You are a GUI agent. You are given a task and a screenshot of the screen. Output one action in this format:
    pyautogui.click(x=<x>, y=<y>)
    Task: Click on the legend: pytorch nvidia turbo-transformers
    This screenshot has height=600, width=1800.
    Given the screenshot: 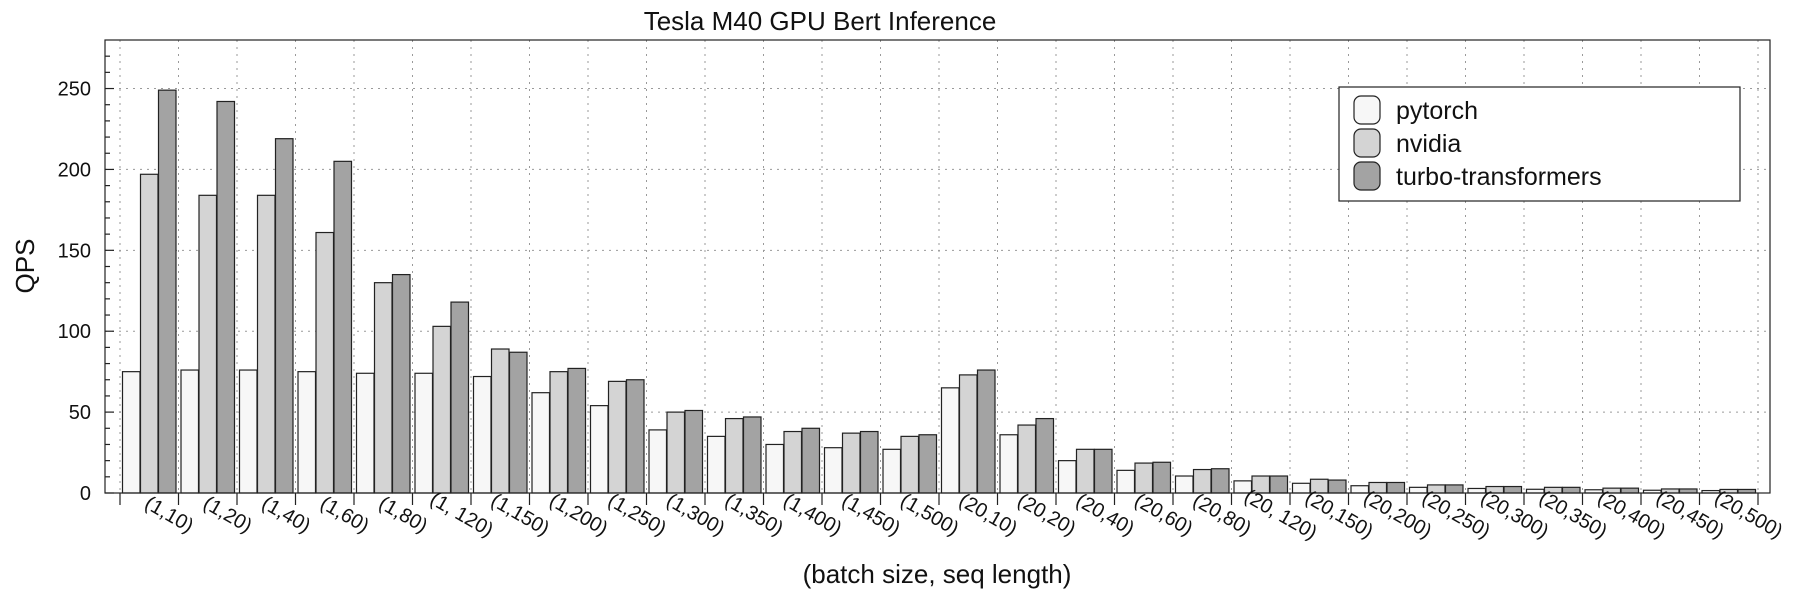 What is the action you would take?
    pyautogui.click(x=1539, y=144)
    